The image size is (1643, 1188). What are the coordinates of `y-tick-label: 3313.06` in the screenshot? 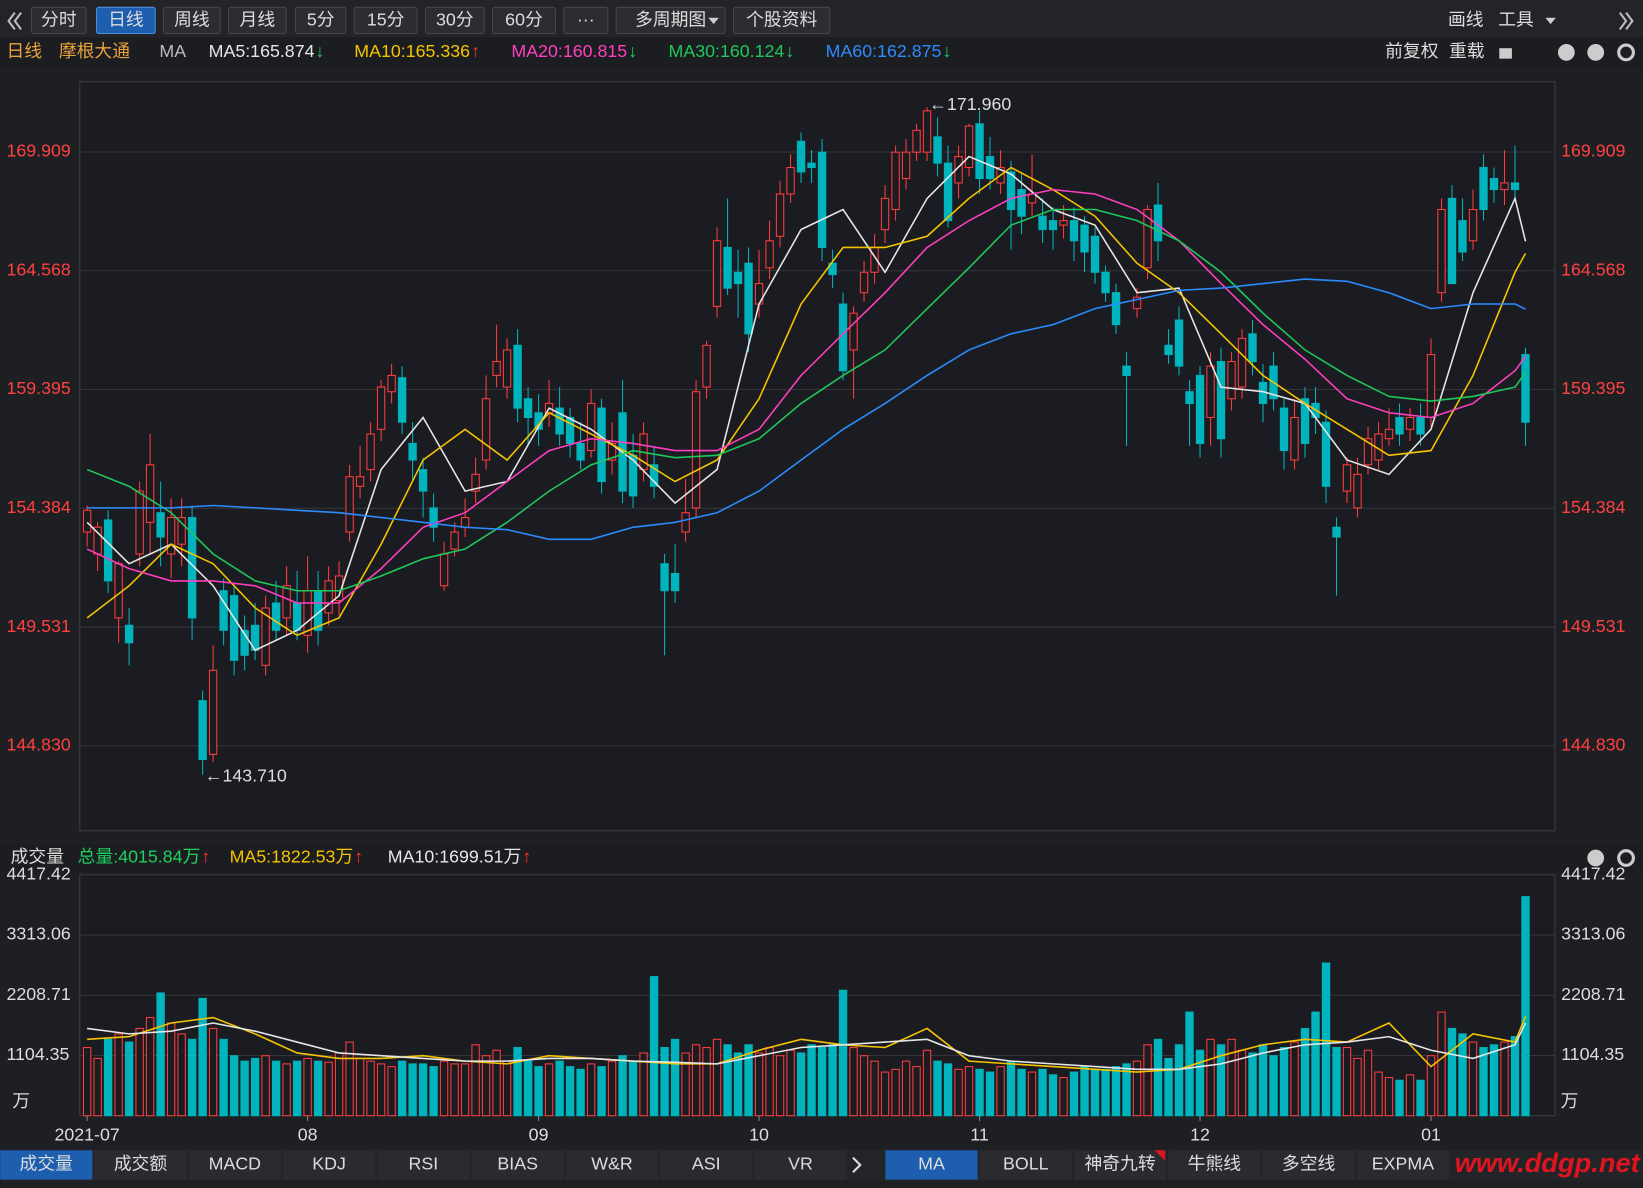 It's located at (38, 934).